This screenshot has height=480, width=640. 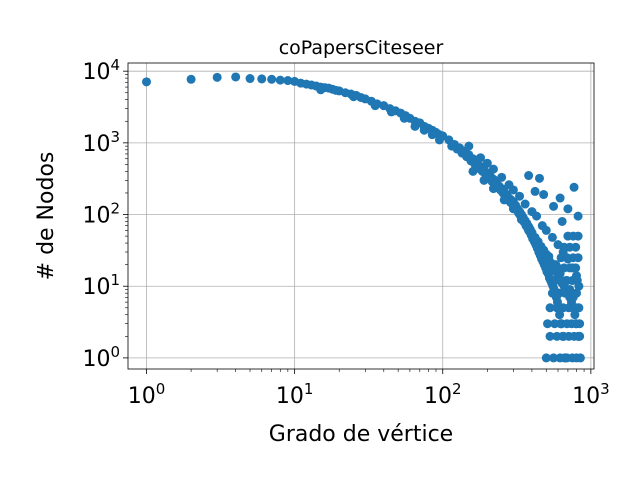 I want to click on x-tick-label: 10², so click(x=443, y=394).